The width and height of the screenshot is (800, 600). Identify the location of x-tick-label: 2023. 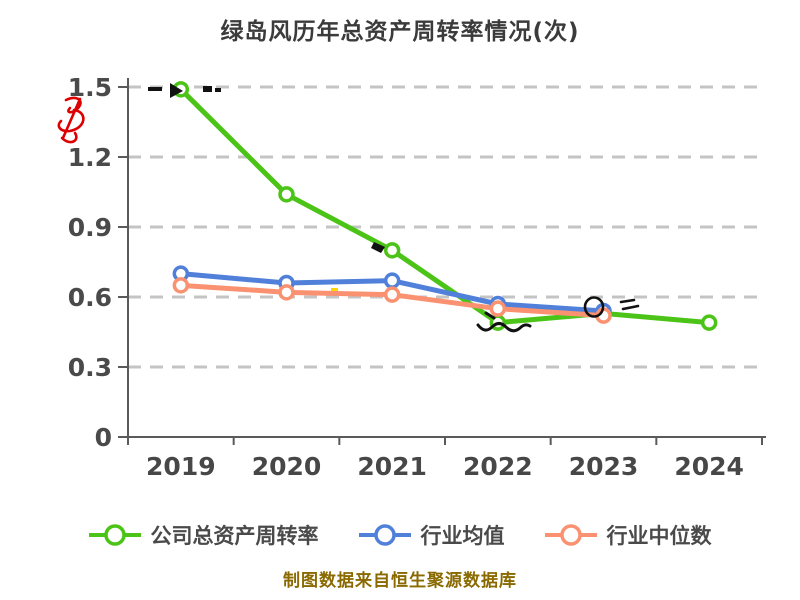
(604, 466).